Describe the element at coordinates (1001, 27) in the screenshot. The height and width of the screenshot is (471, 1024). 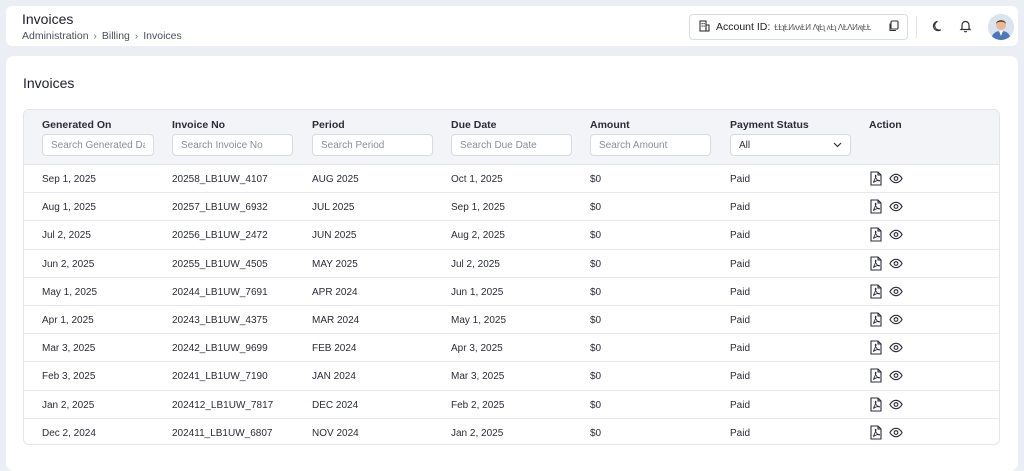
I see `avatar` at that location.